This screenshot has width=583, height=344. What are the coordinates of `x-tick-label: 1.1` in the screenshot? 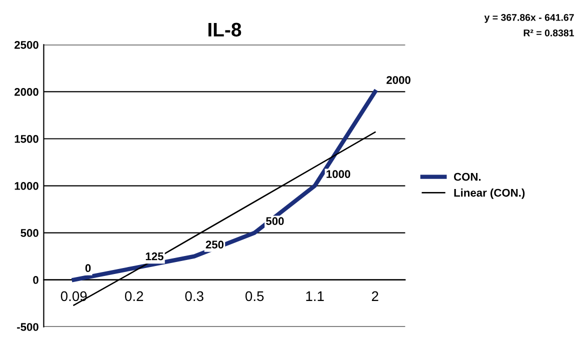 It's located at (315, 296).